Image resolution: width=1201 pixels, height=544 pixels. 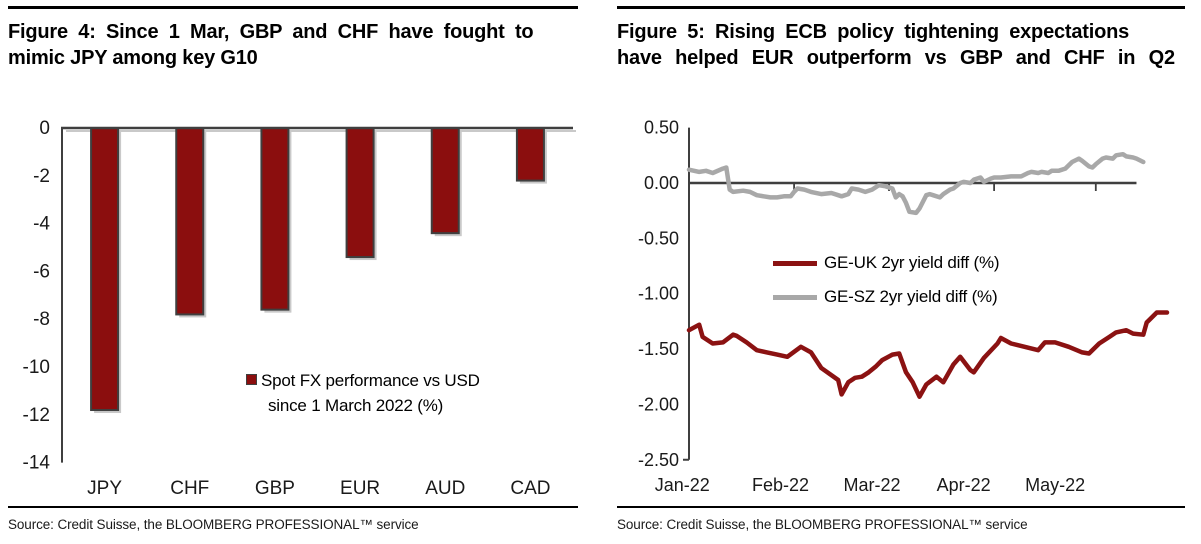 What do you see at coordinates (190, 221) in the screenshot?
I see `bar-CHF` at bounding box center [190, 221].